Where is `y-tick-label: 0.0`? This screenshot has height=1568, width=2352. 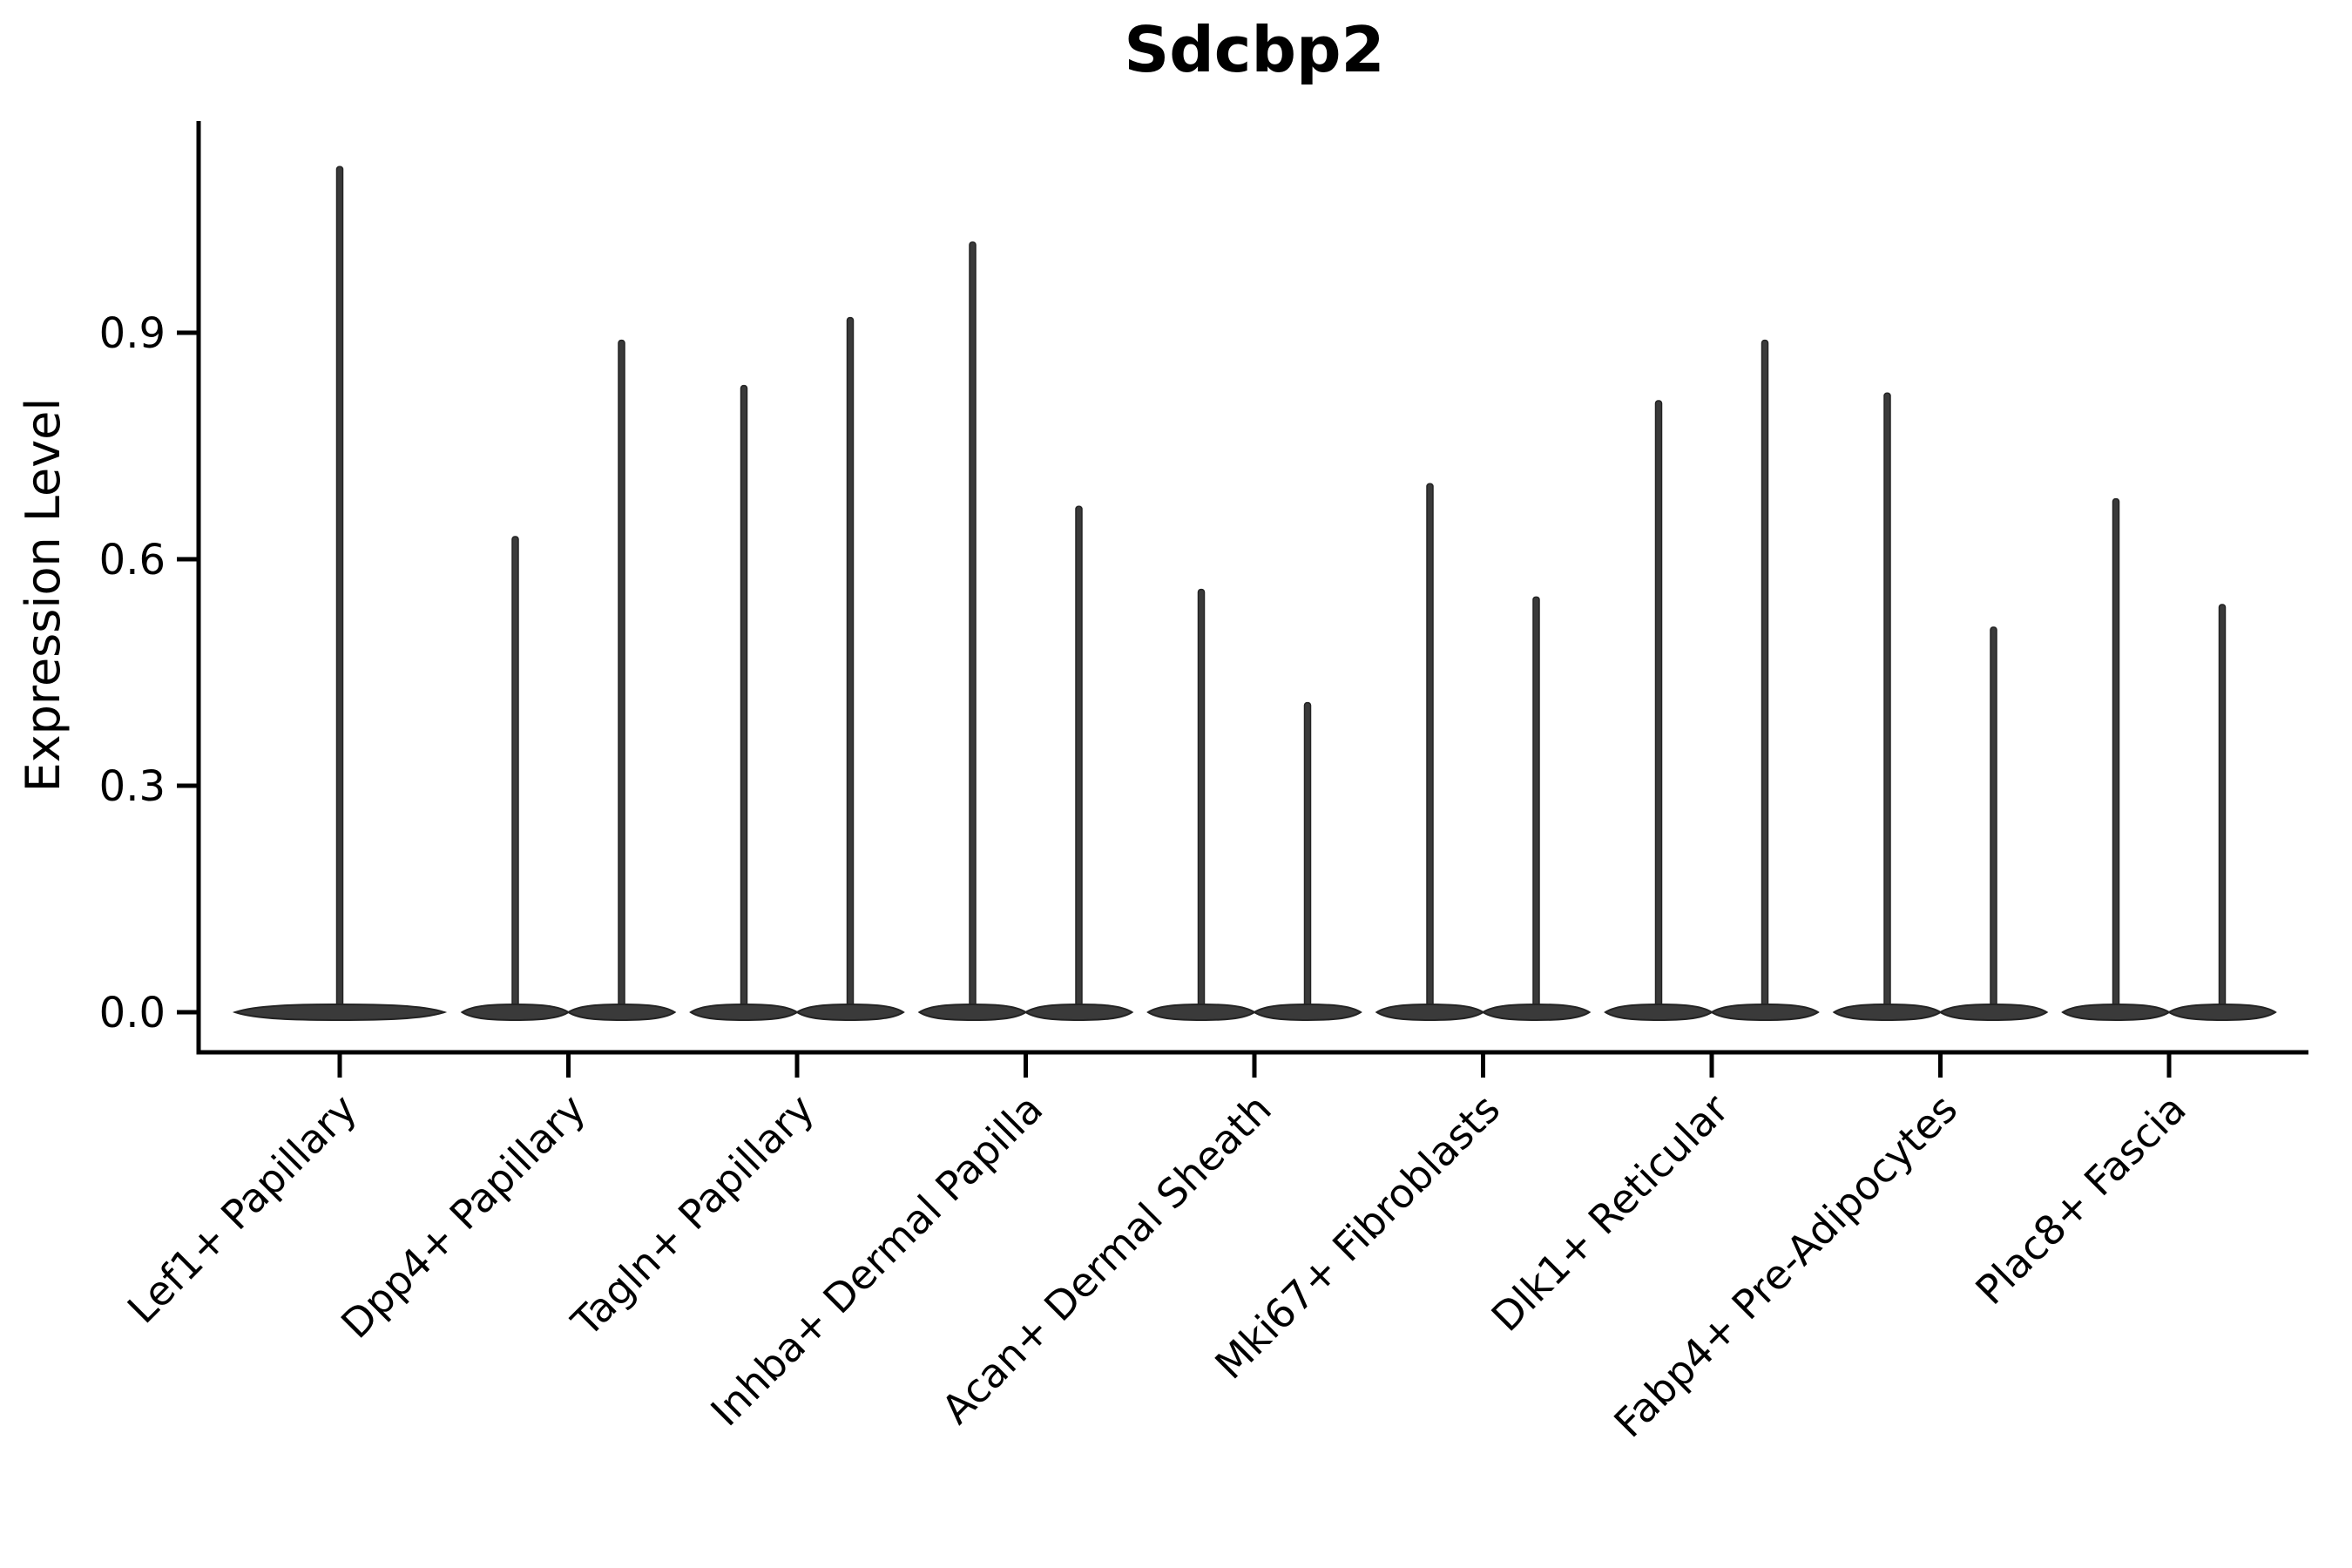 y-tick-label: 0.0 is located at coordinates (132, 1013).